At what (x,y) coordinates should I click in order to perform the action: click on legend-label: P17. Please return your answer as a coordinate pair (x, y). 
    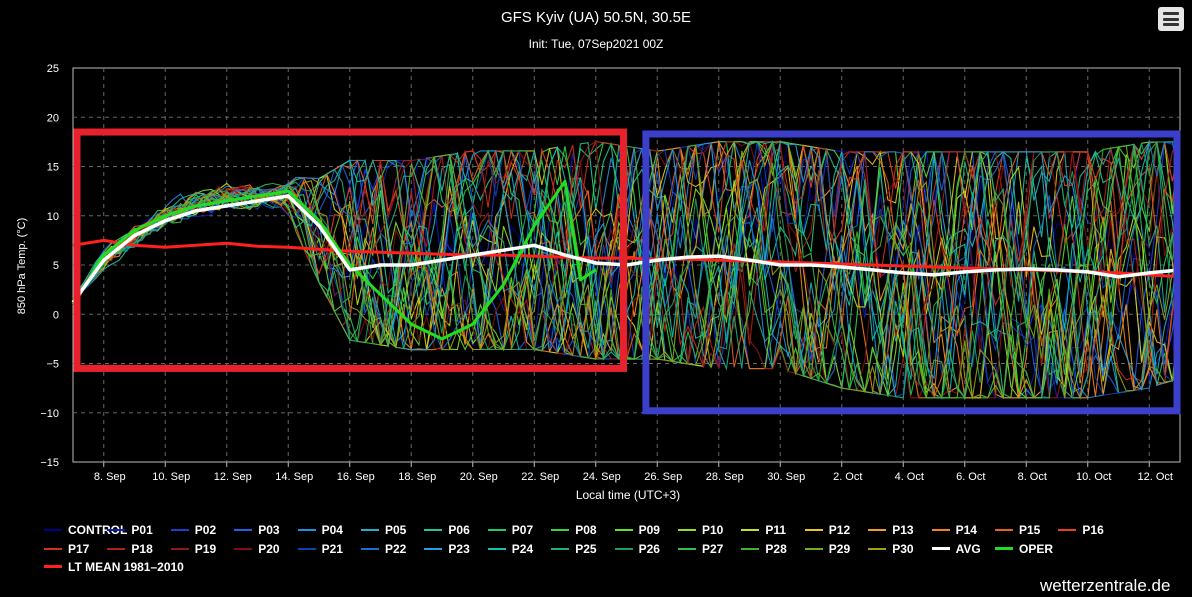
    Looking at the image, I should click on (79, 549).